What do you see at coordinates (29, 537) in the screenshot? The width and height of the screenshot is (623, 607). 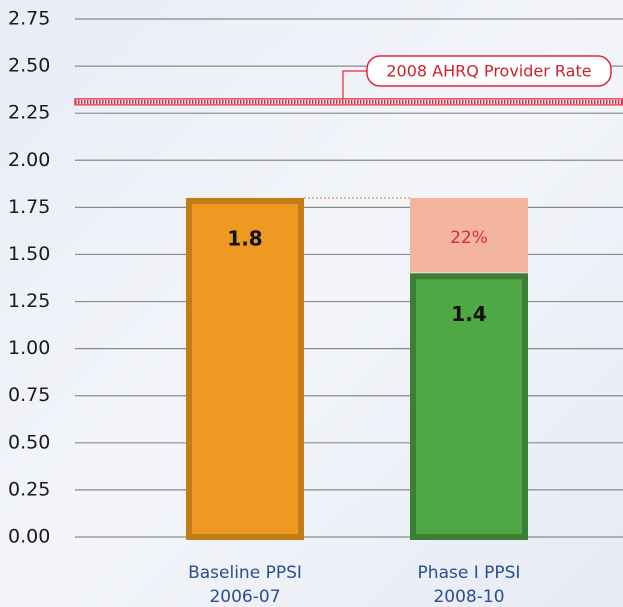 I see `y-tick-label: 0.00` at bounding box center [29, 537].